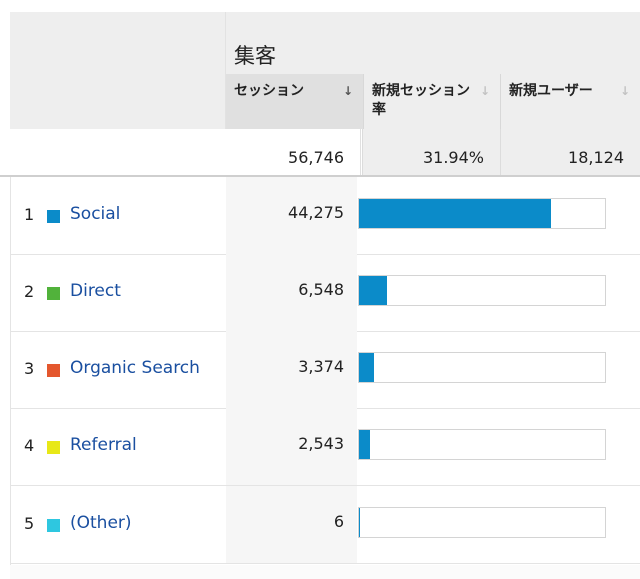  What do you see at coordinates (29, 368) in the screenshot?
I see `row-index: 3` at bounding box center [29, 368].